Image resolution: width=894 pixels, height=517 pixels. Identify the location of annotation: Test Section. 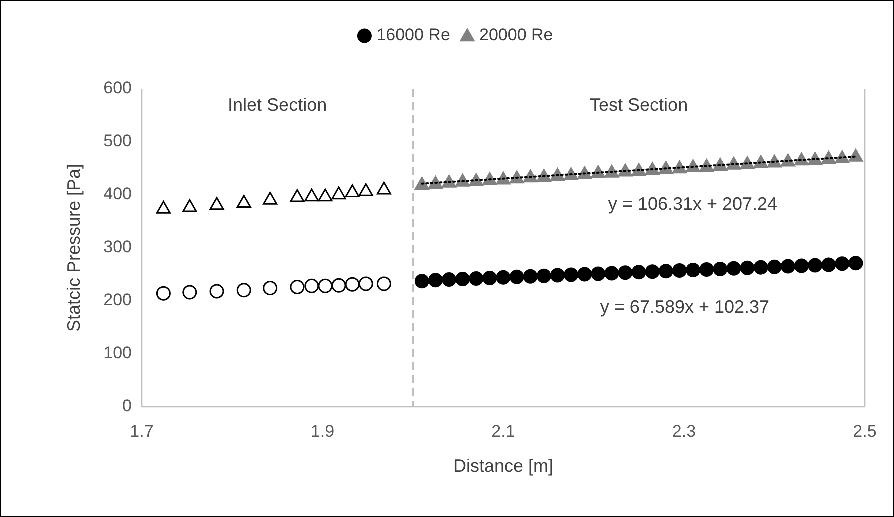
(639, 104).